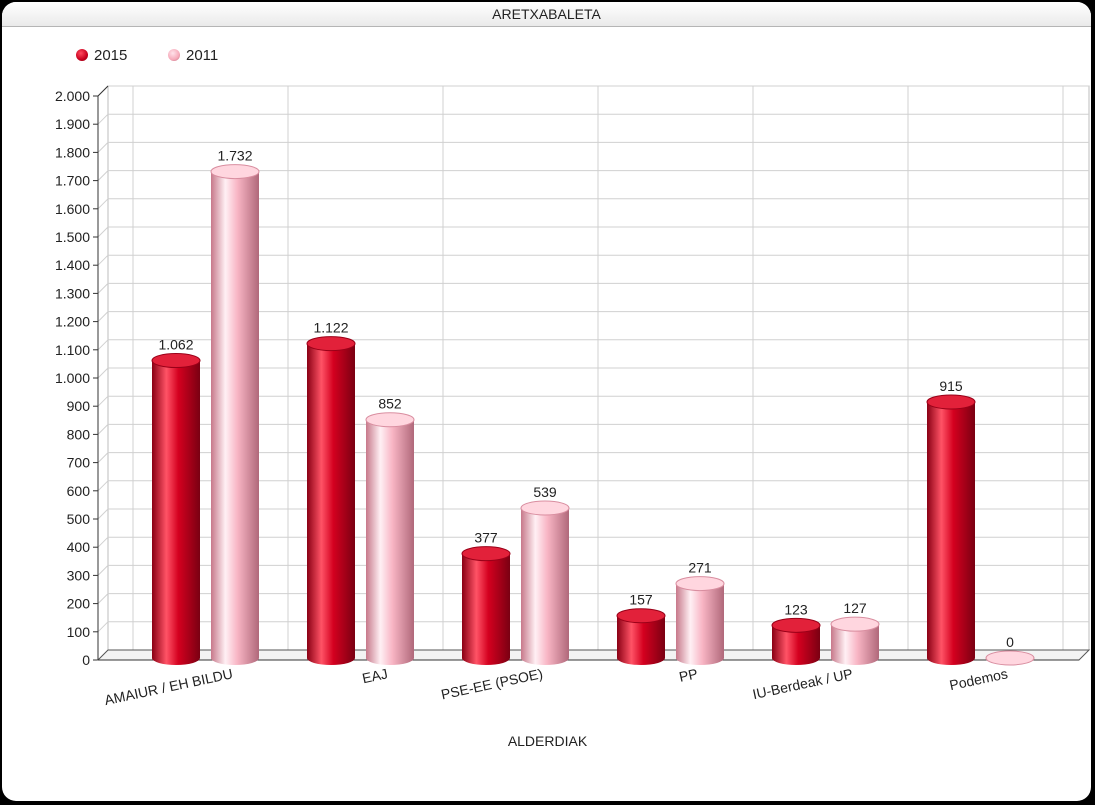  Describe the element at coordinates (546, 14) in the screenshot. I see `window-title: ARETXABALETA` at that location.